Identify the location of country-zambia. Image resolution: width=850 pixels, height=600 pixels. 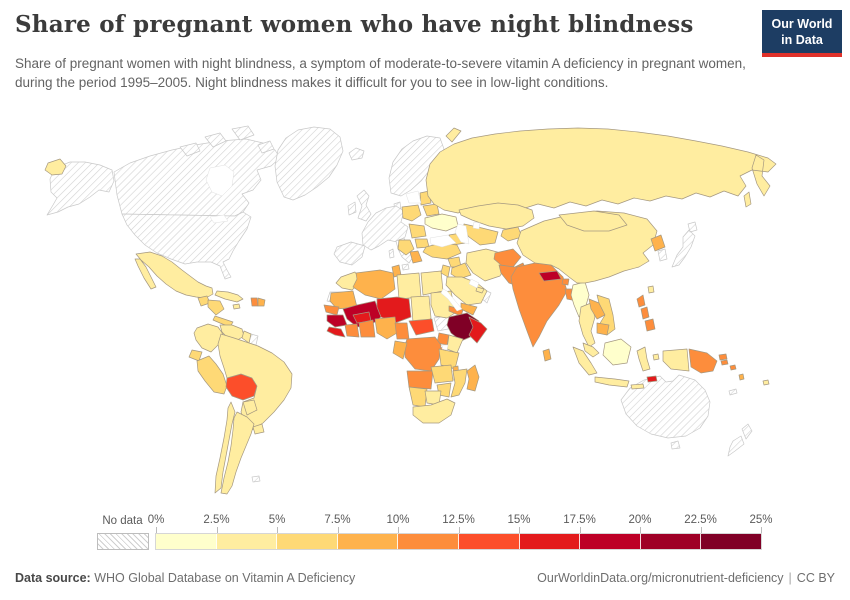
(442, 374).